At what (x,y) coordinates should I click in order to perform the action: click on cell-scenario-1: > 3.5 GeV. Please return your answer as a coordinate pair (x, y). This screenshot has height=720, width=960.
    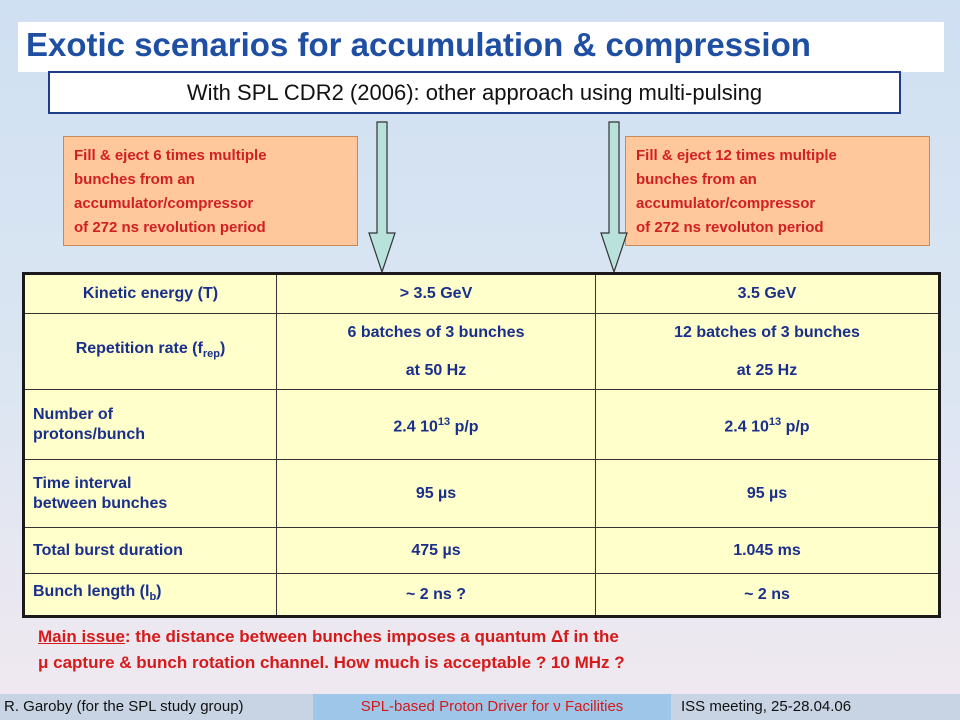
    Looking at the image, I should click on (436, 293).